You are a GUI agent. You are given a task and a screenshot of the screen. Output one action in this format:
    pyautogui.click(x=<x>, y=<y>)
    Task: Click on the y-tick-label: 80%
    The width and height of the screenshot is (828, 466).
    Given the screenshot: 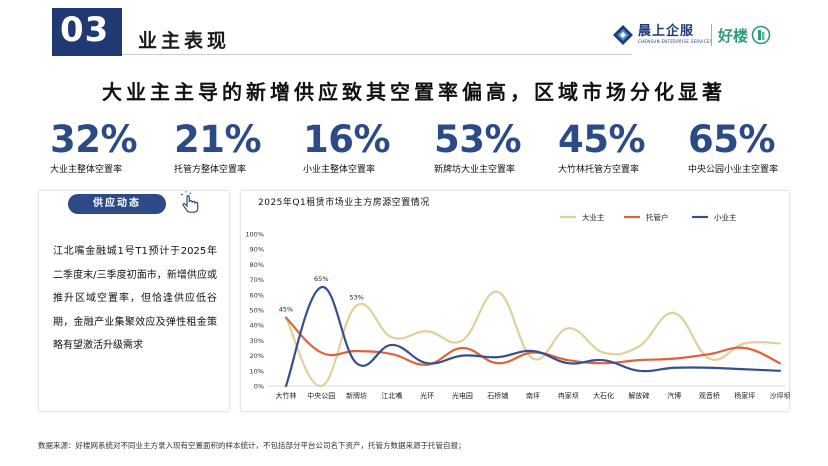 What is the action you would take?
    pyautogui.click(x=257, y=265)
    